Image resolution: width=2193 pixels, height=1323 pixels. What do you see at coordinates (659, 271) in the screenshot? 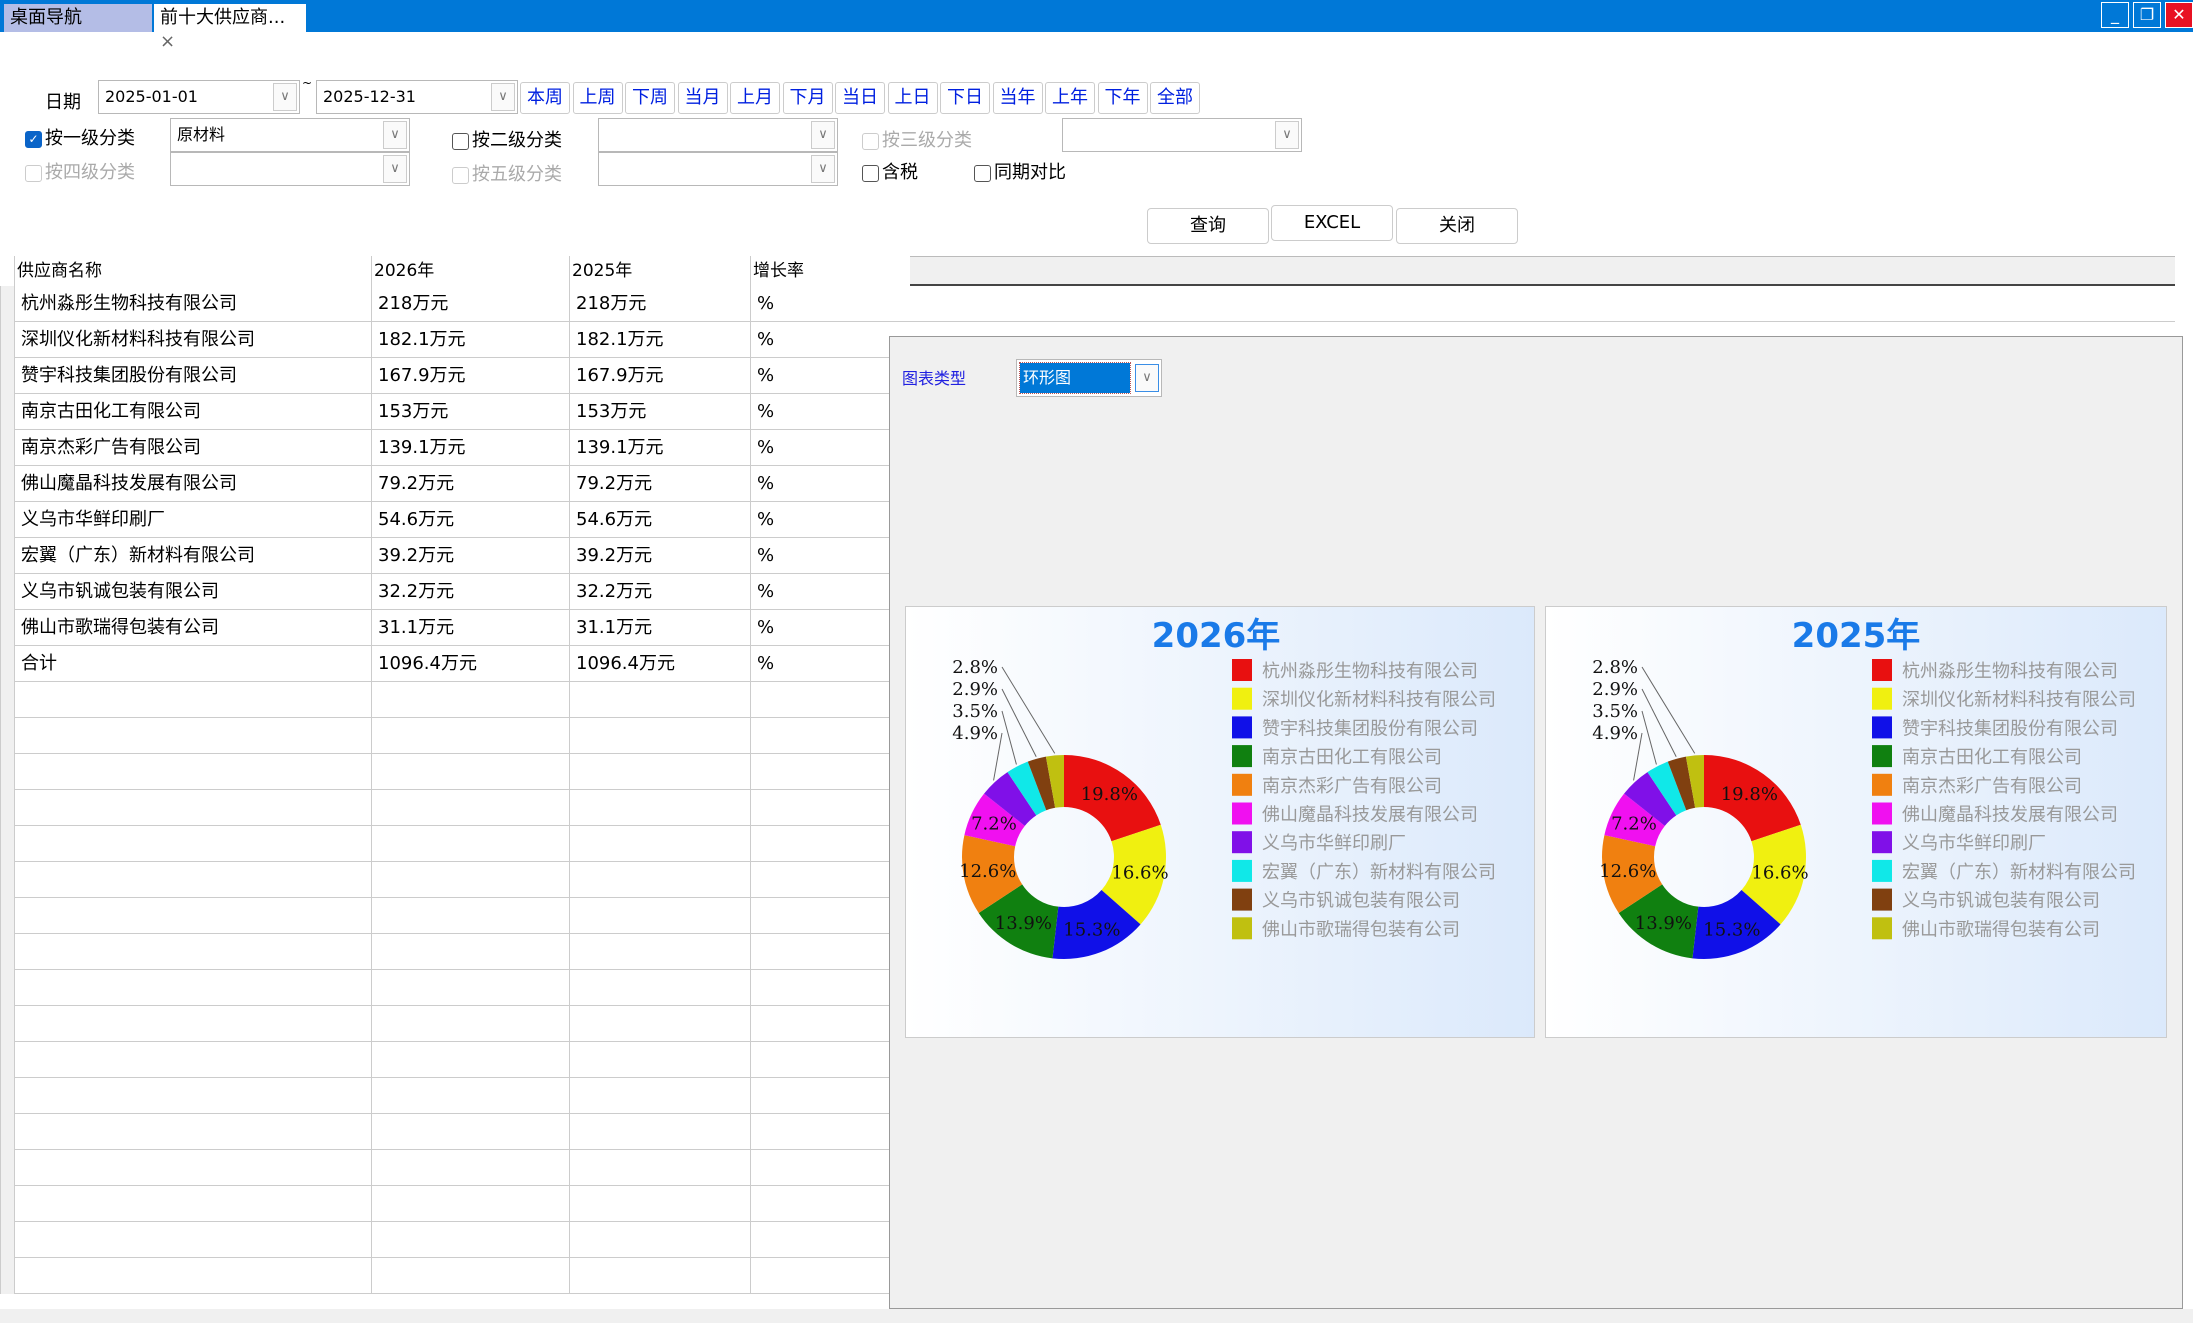
I see `column-header: 2025年` at bounding box center [659, 271].